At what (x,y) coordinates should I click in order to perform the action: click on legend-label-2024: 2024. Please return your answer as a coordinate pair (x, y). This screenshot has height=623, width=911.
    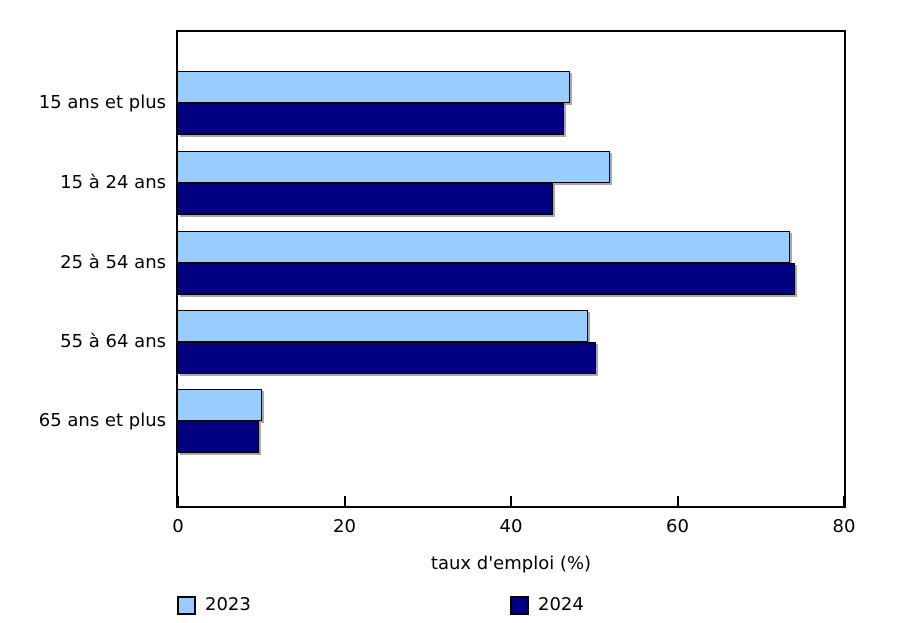
    Looking at the image, I should click on (561, 604).